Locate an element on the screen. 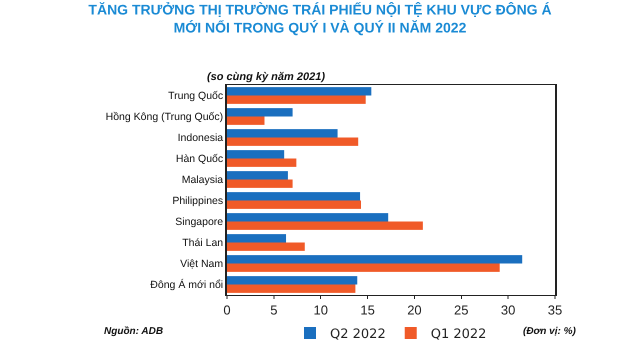 The height and width of the screenshot is (360, 640). y-tick-label: Đông Á mới nổi is located at coordinates (187, 285).